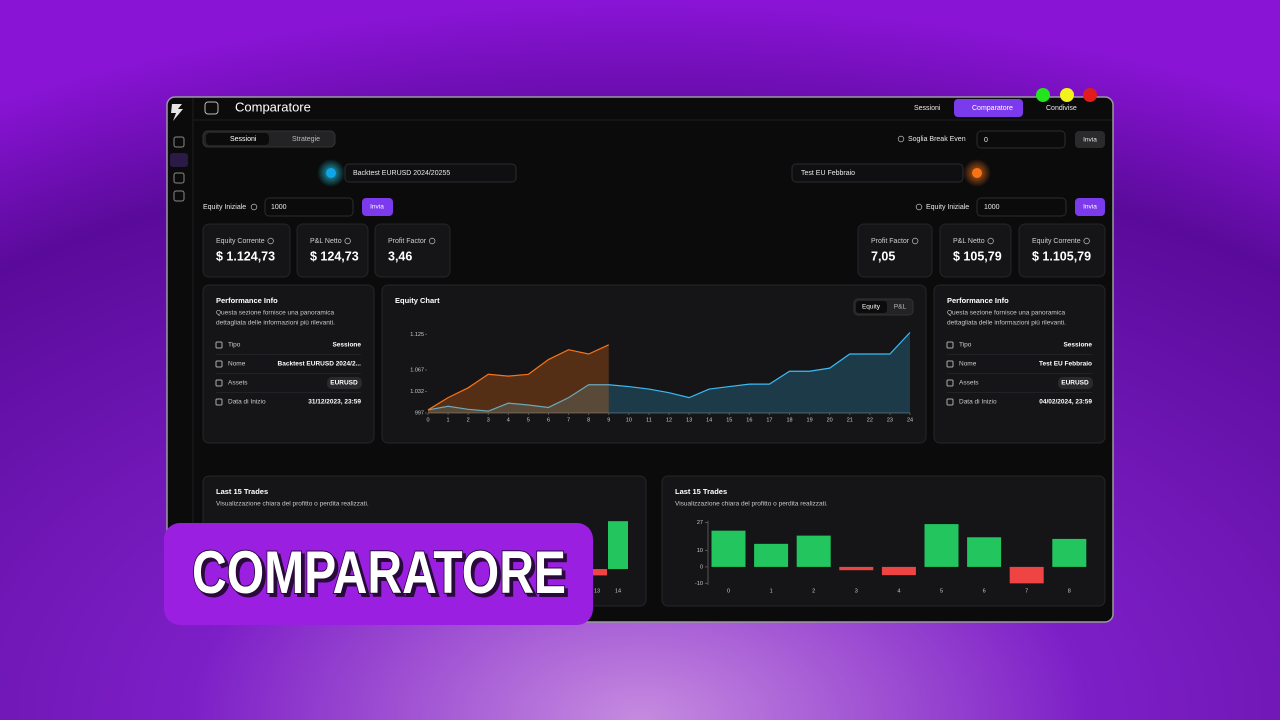 The image size is (1280, 720). Describe the element at coordinates (977, 256) in the screenshot. I see `stat-value: $ 105,79` at that location.